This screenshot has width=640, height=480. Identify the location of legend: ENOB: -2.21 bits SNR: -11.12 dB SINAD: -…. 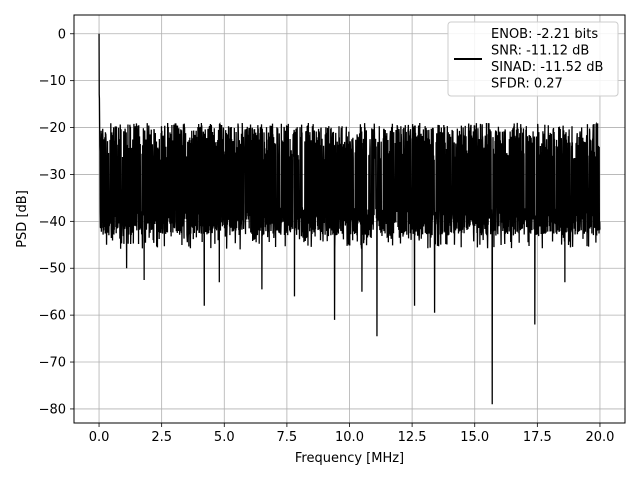
(533, 59).